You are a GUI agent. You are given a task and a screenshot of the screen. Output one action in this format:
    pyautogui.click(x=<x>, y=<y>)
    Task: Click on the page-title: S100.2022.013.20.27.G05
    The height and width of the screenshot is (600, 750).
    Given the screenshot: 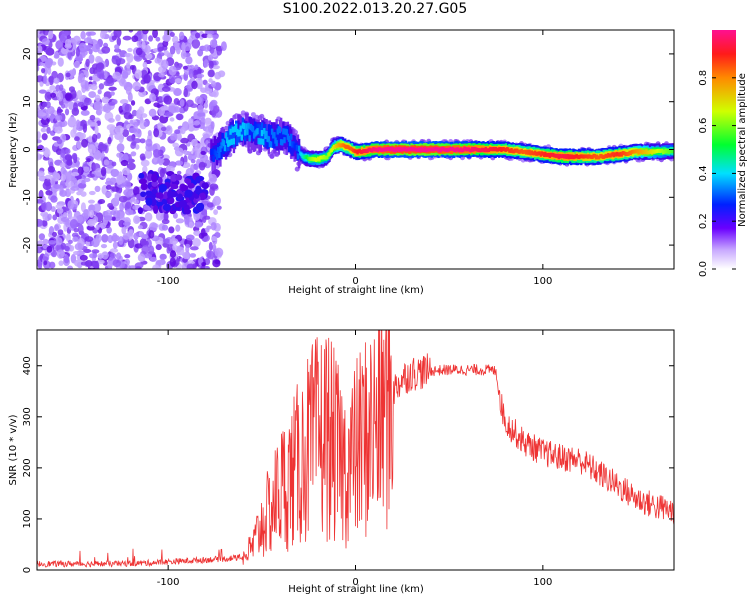 What is the action you would take?
    pyautogui.click(x=375, y=9)
    